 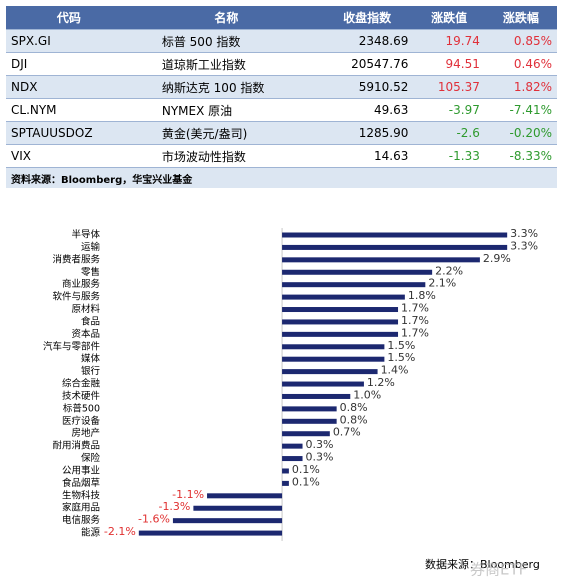 I want to click on table-row: VIX 市场波动性指数 14.63 -1.33 -8.33%, so click(x=281, y=156).